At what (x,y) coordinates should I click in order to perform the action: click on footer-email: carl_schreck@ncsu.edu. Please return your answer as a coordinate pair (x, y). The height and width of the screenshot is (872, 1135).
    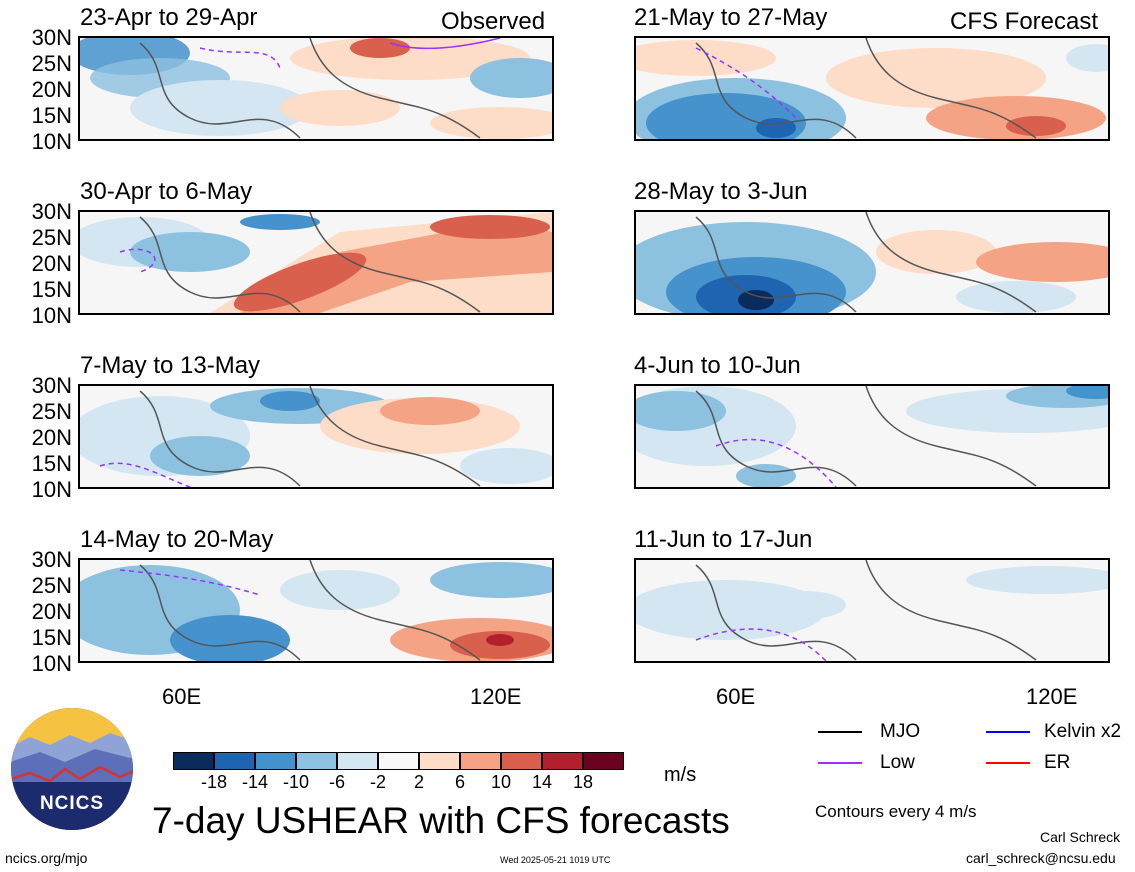
    Looking at the image, I should click on (1041, 858).